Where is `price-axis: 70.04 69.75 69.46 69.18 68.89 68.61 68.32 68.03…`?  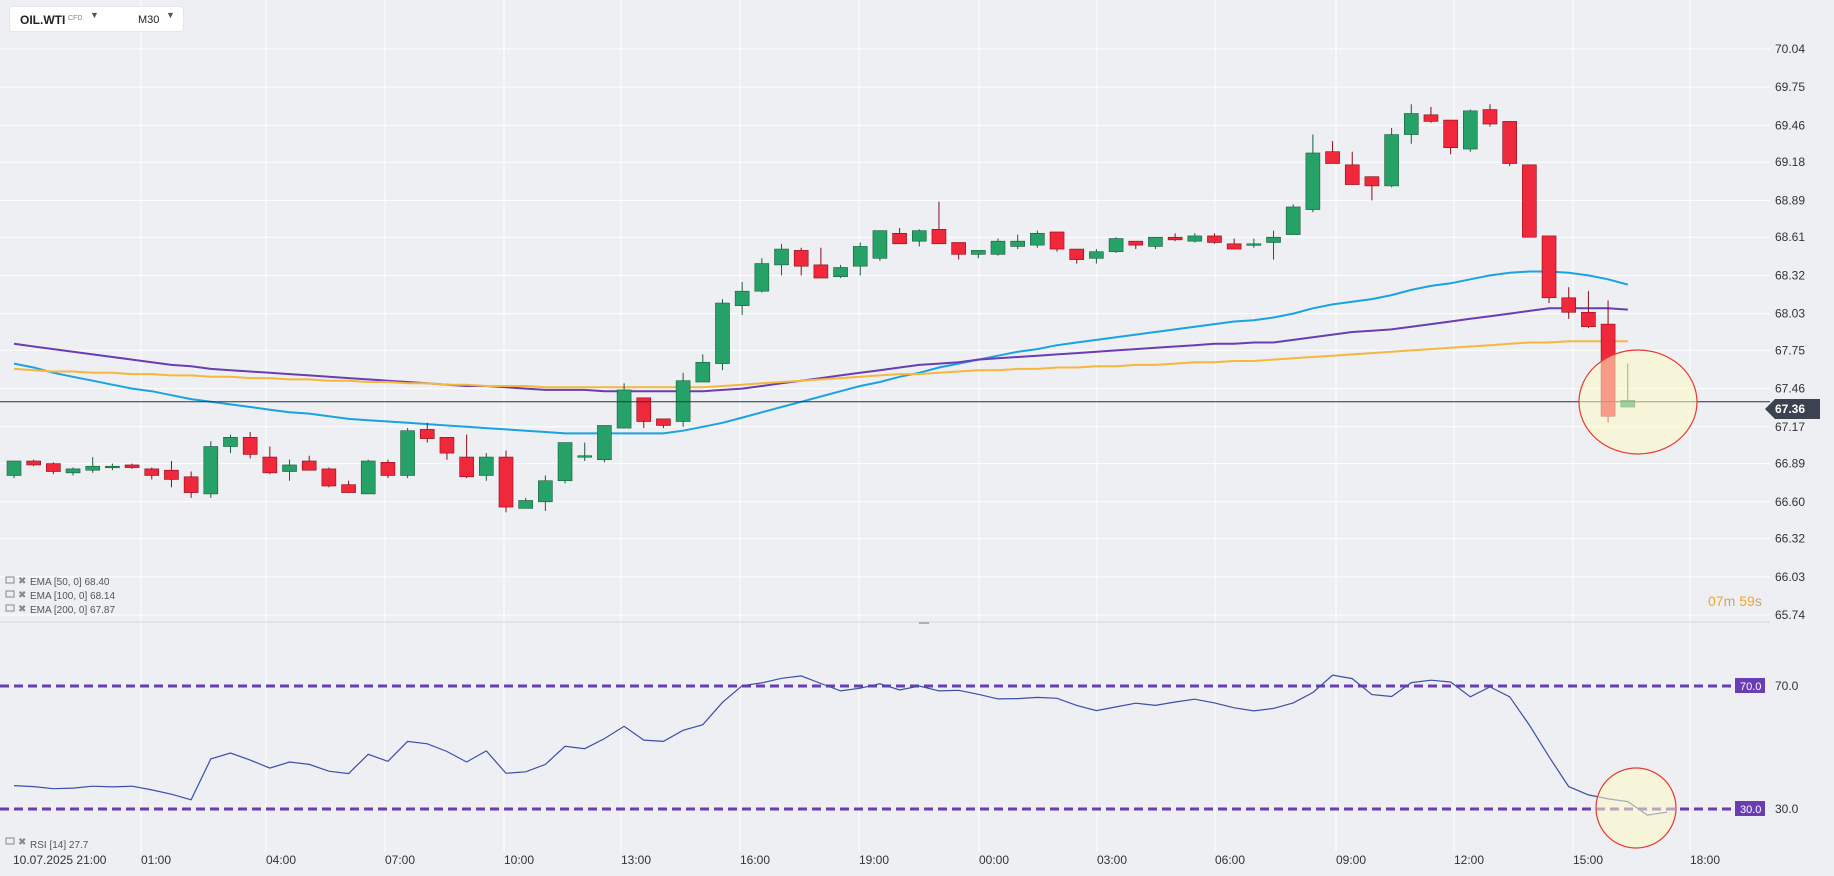 price-axis: 70.04 69.75 69.46 69.18 68.89 68.61 68.32 68.03… is located at coordinates (1790, 332).